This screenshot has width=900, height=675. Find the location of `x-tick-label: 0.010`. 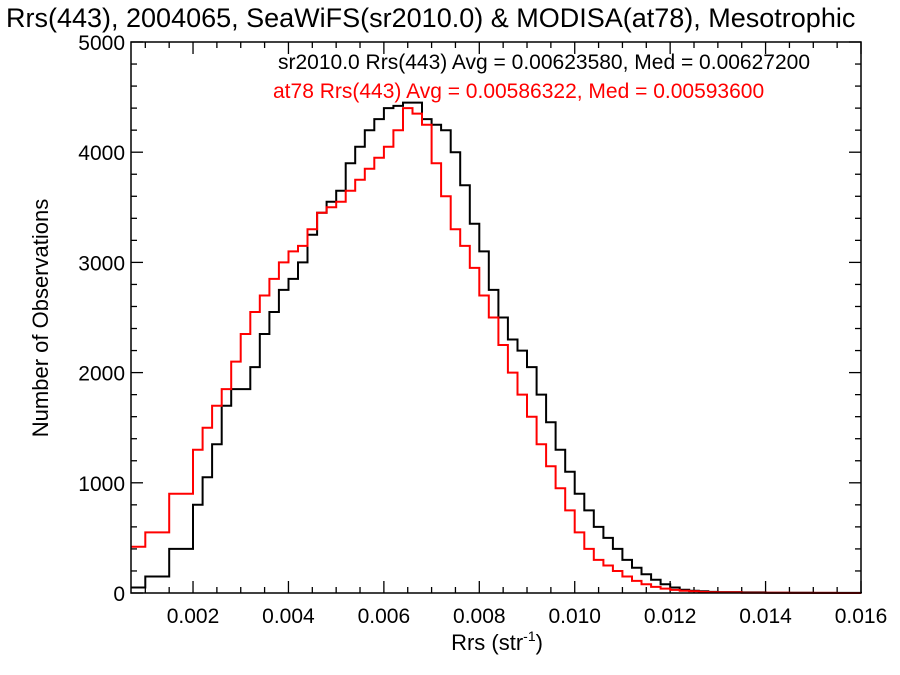

x-tick-label: 0.010 is located at coordinates (574, 616).